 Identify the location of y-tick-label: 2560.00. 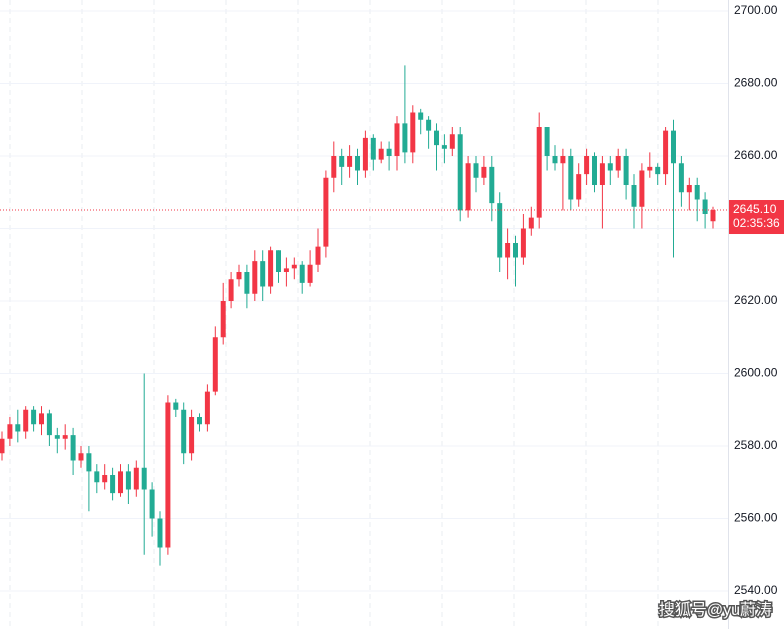
(756, 518).